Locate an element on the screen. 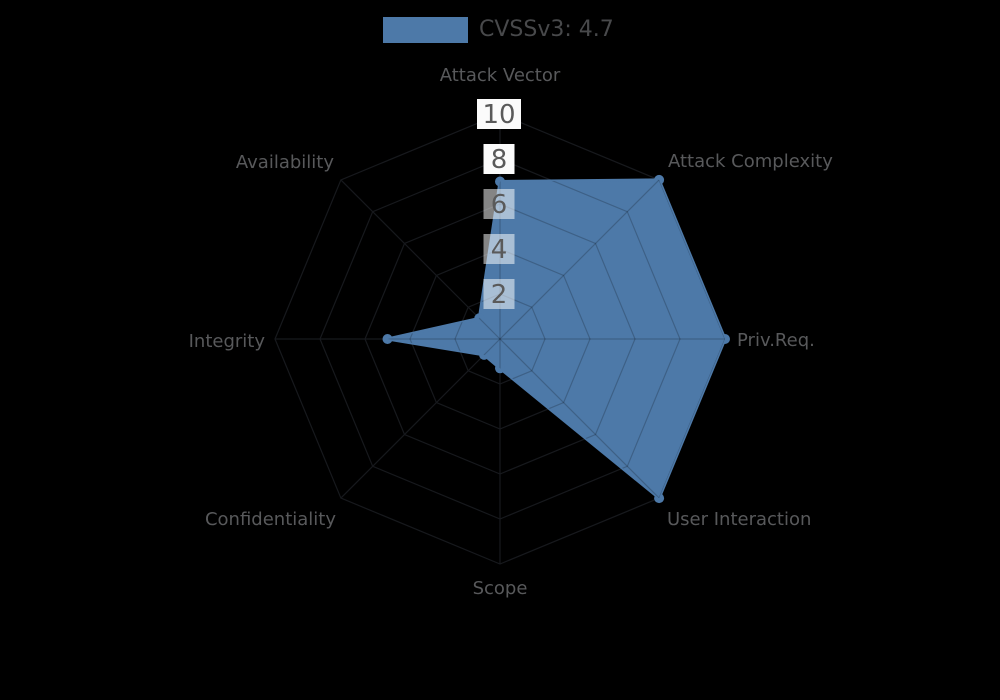  axis-label-availability: Availability is located at coordinates (285, 162).